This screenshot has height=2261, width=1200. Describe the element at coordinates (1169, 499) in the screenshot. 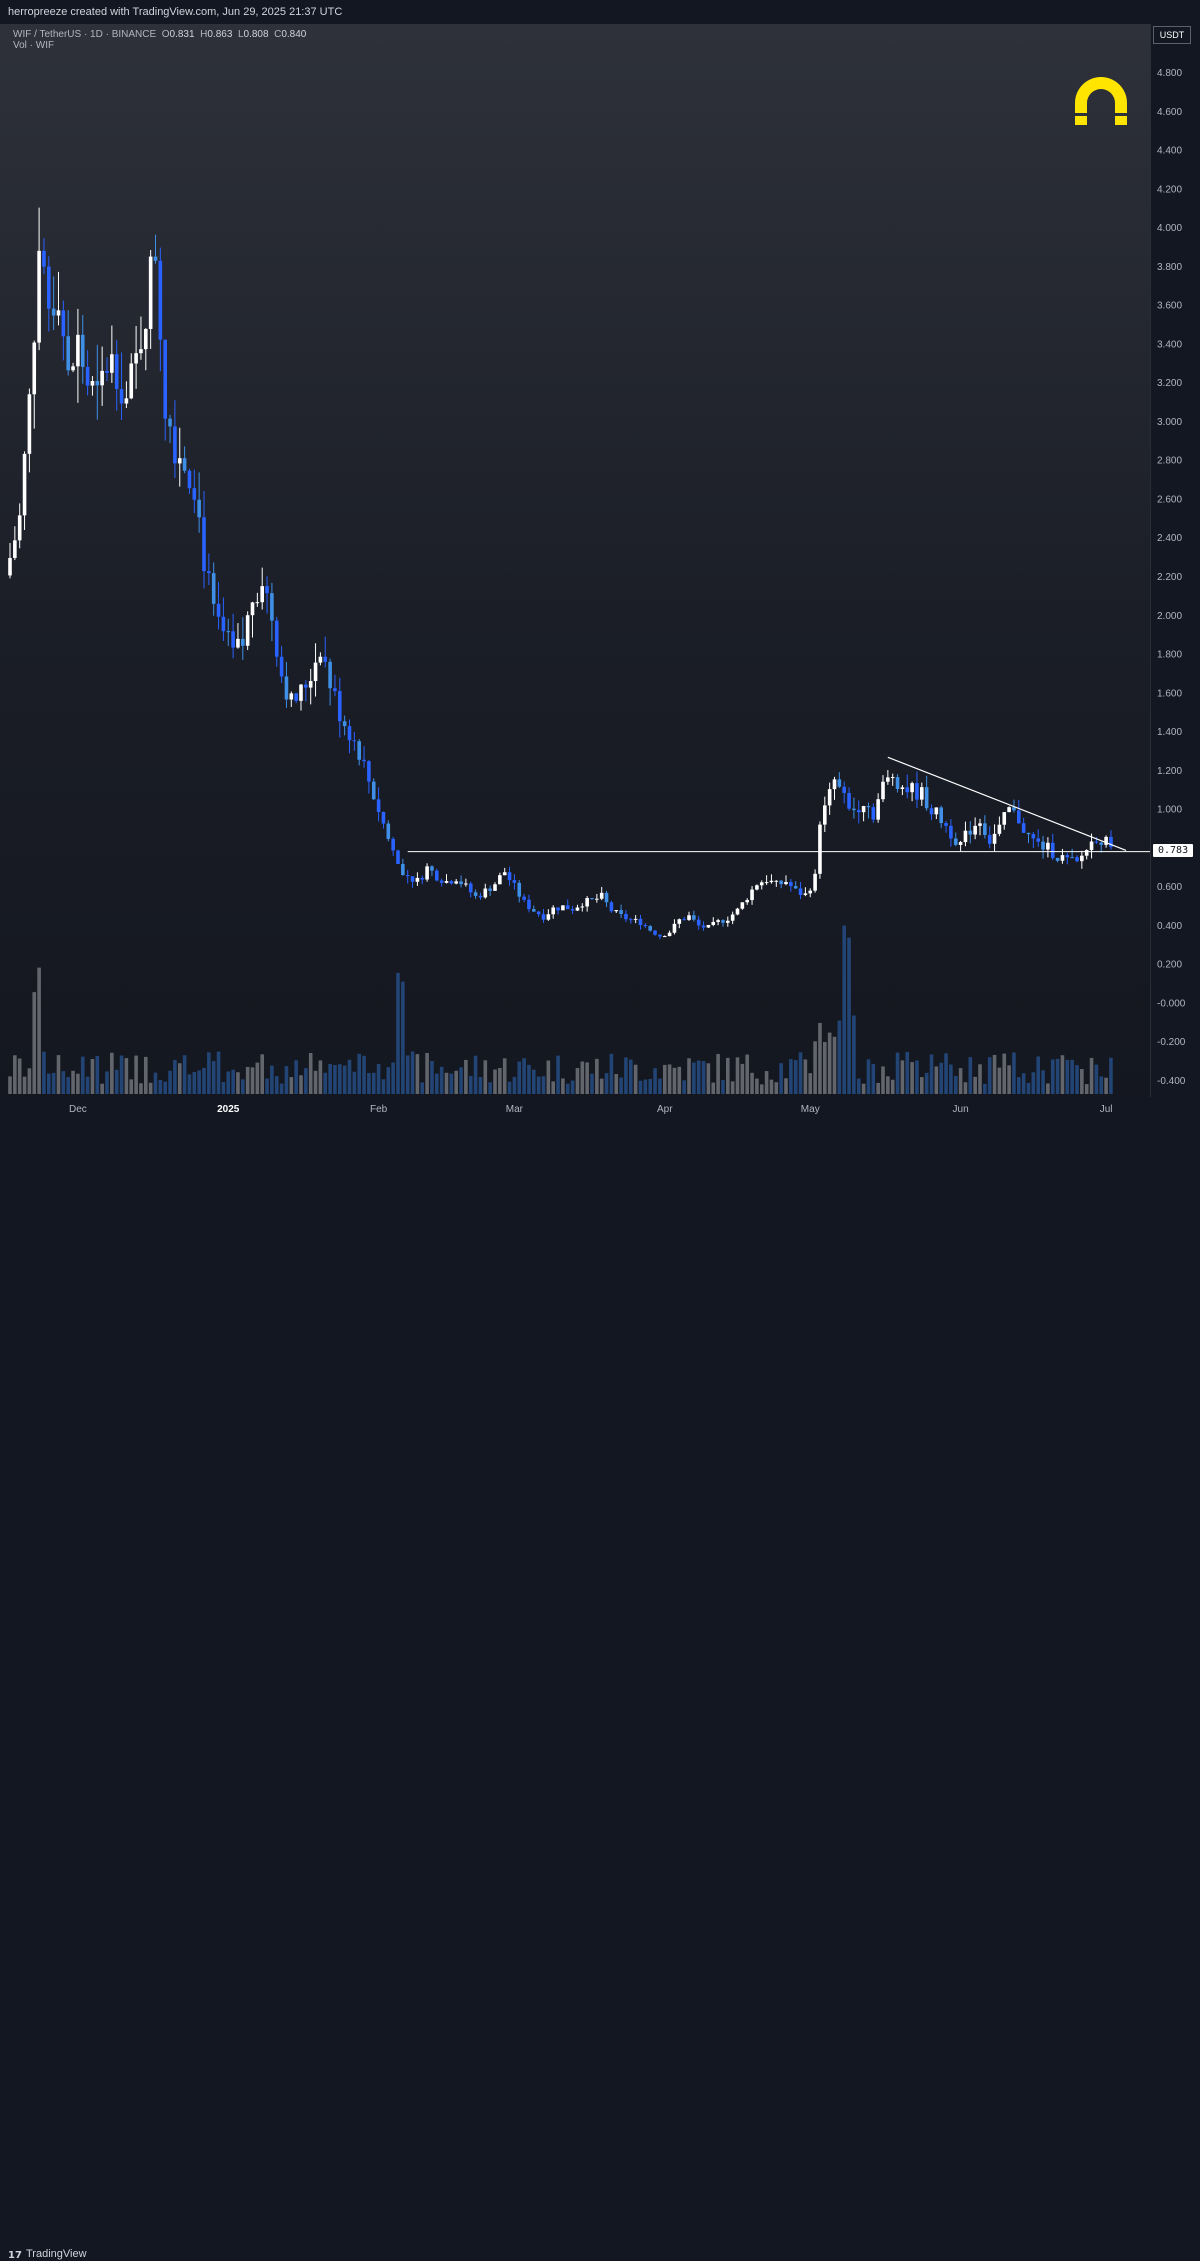

I see `y-tick-label: 2.600` at that location.